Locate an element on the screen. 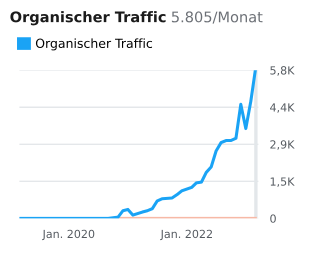 This screenshot has width=323, height=260. y-tick-label: 1,5K is located at coordinates (282, 182).